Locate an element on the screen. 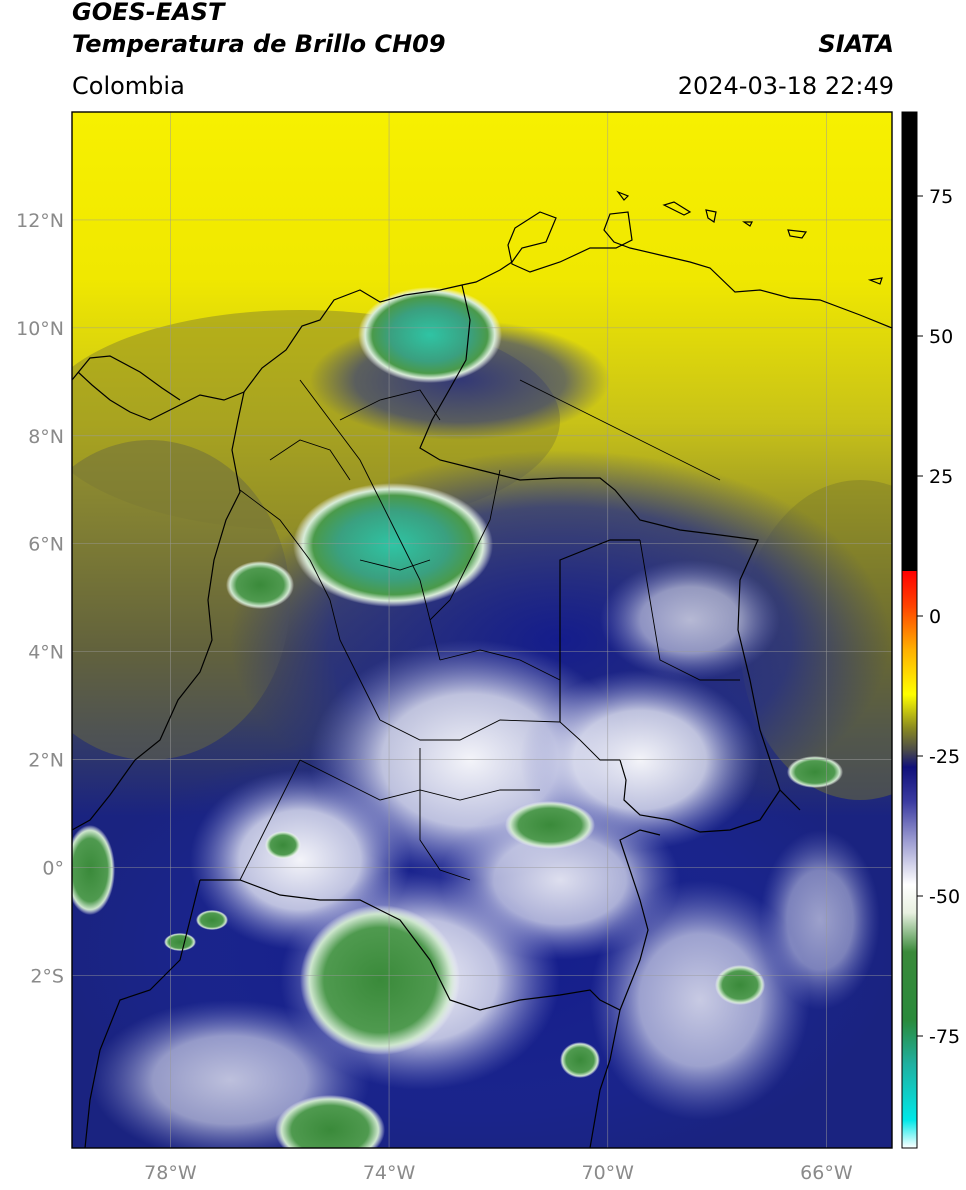 The image size is (966, 1190). lat-tick-label: 8°N is located at coordinates (46, 437).